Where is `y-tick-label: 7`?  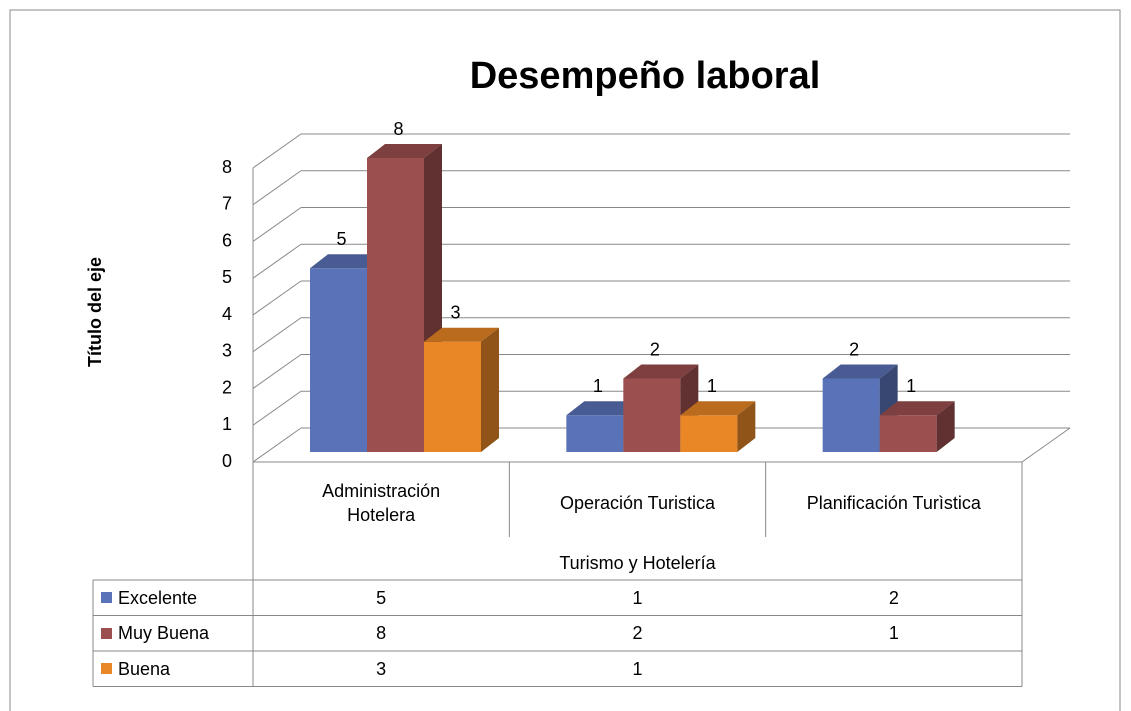 y-tick-label: 7 is located at coordinates (227, 204).